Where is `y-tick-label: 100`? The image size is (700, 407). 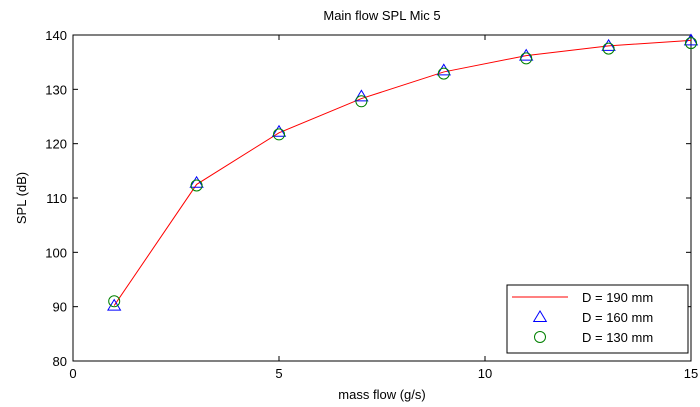 y-tick-label: 100 is located at coordinates (56, 252).